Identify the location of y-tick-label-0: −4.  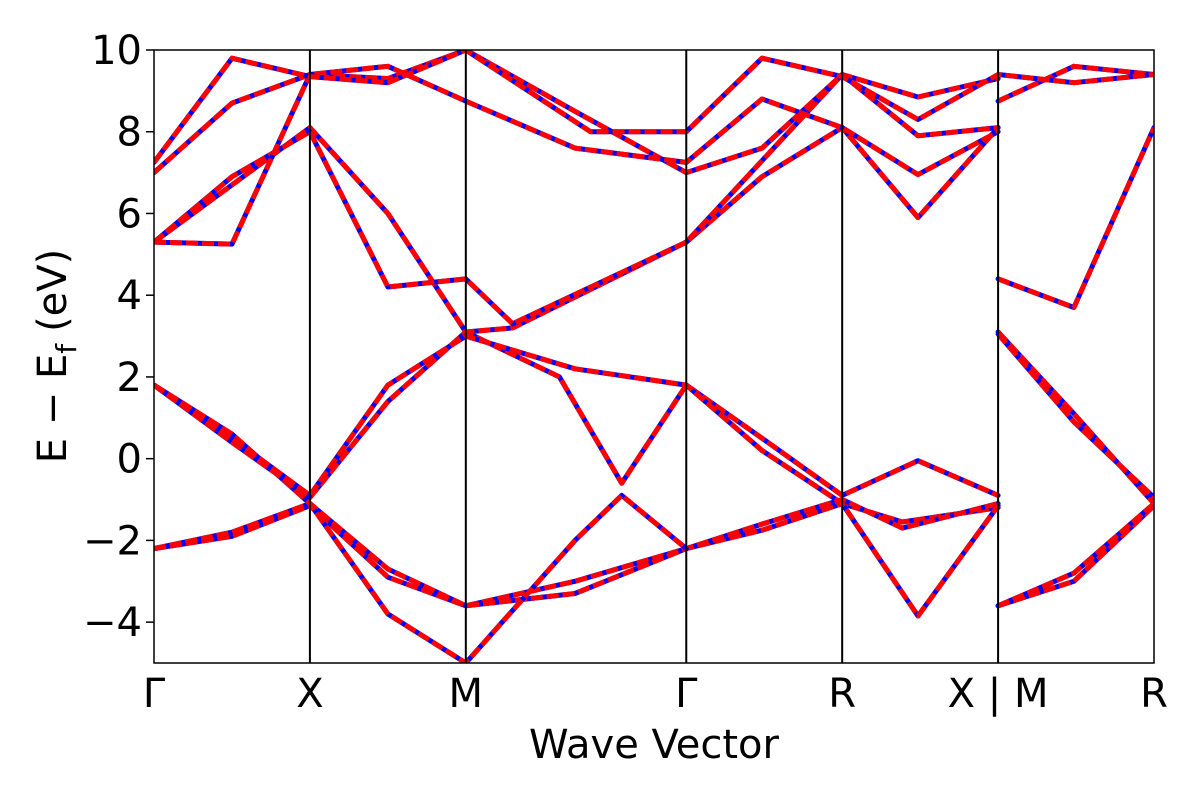
(112, 623).